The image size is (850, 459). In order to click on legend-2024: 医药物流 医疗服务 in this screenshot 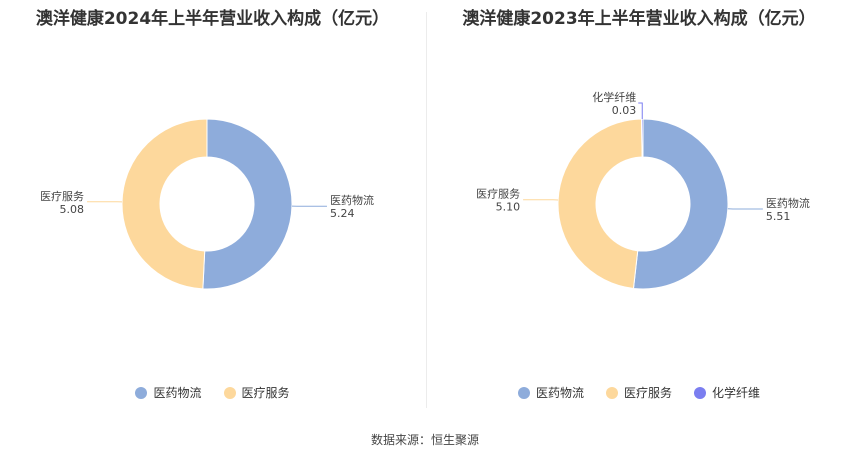, I will do `click(212, 392)`.